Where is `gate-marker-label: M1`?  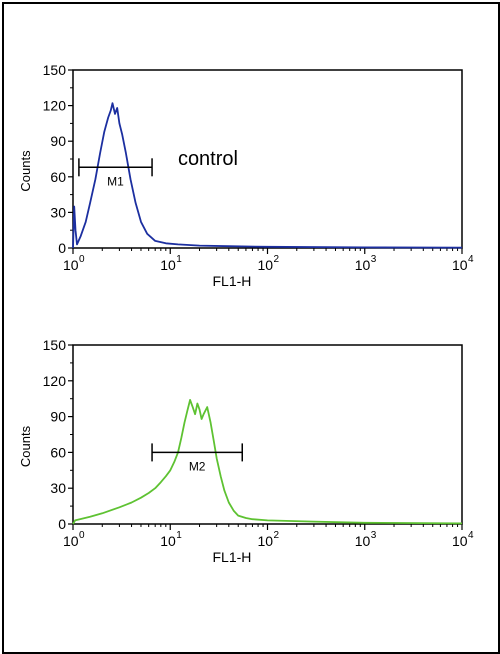
gate-marker-label: M1 is located at coordinates (115, 181).